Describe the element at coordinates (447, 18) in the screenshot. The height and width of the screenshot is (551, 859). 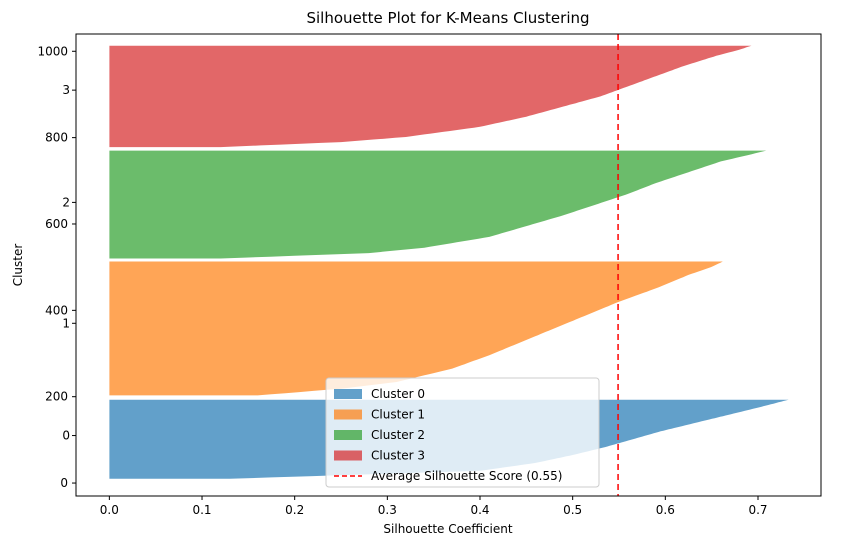
I see `chart-title: Silhouette Plot for K-Means Clustering` at that location.